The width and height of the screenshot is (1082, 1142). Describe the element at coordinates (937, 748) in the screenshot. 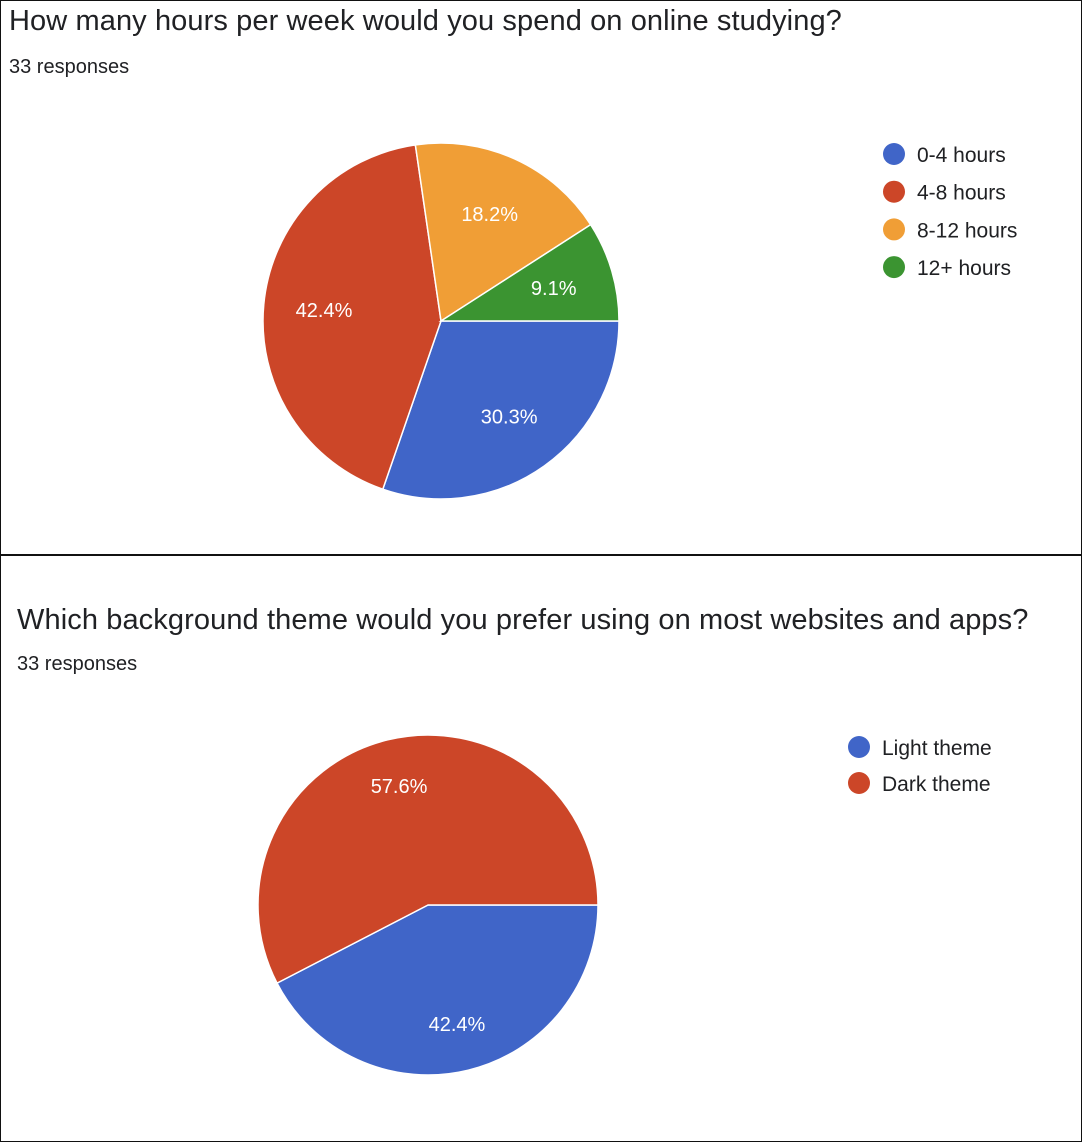

I see `legend-label: Light theme` at that location.